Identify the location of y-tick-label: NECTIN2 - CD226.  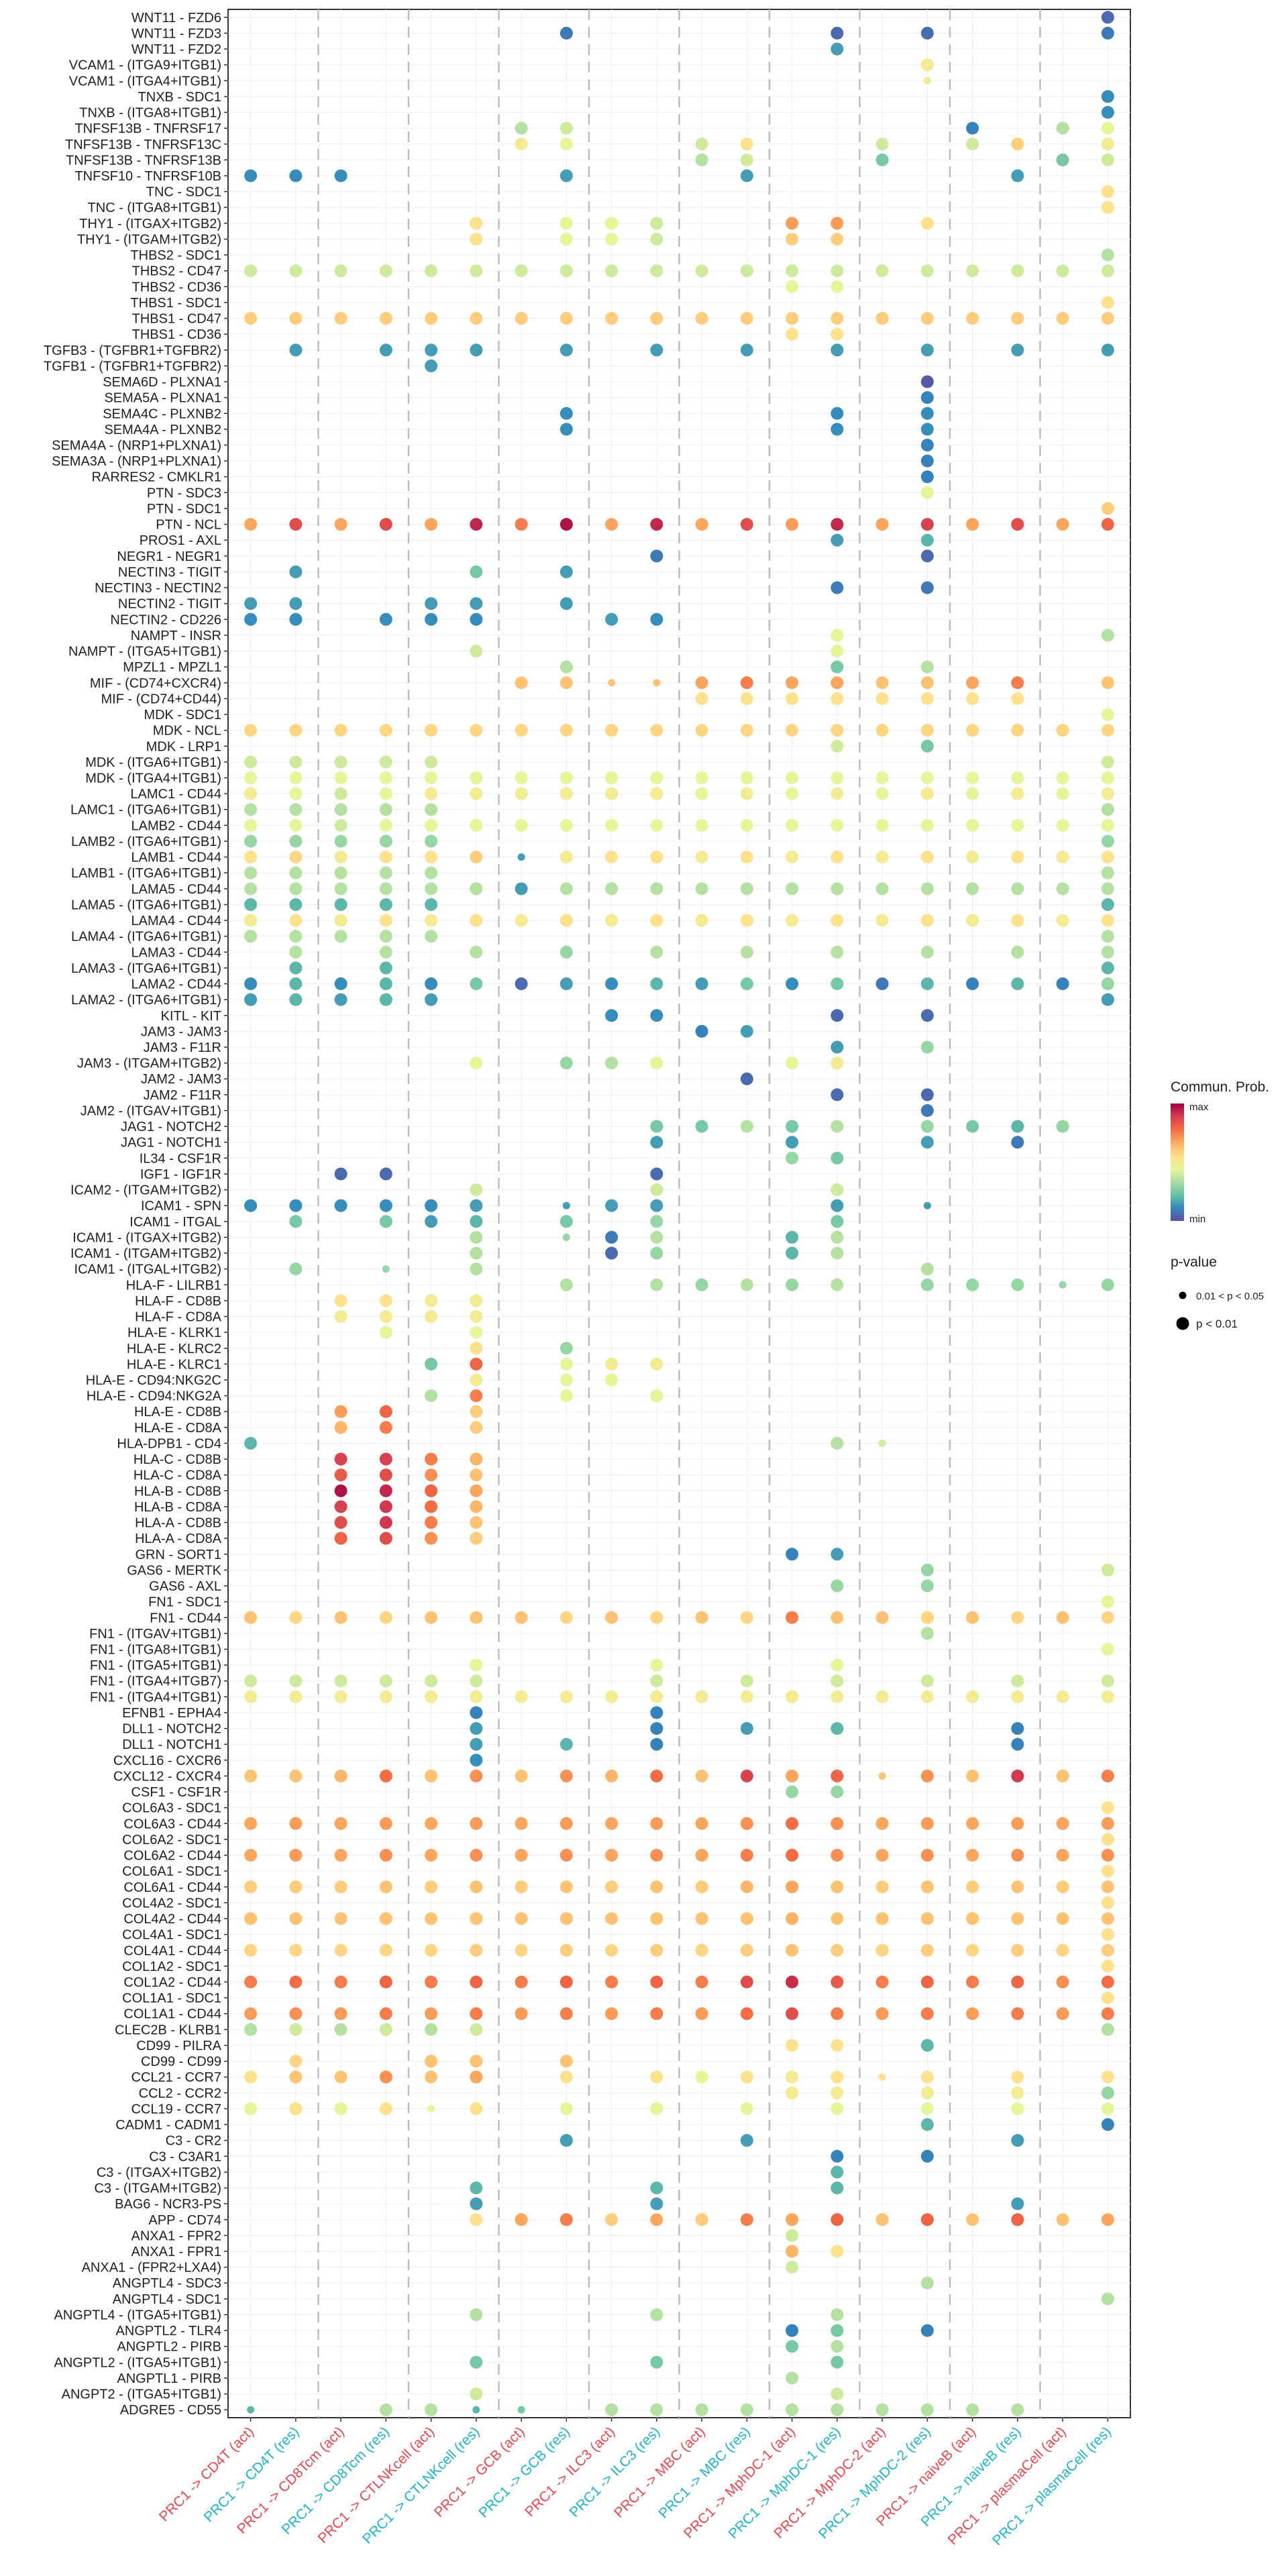
(165, 619).